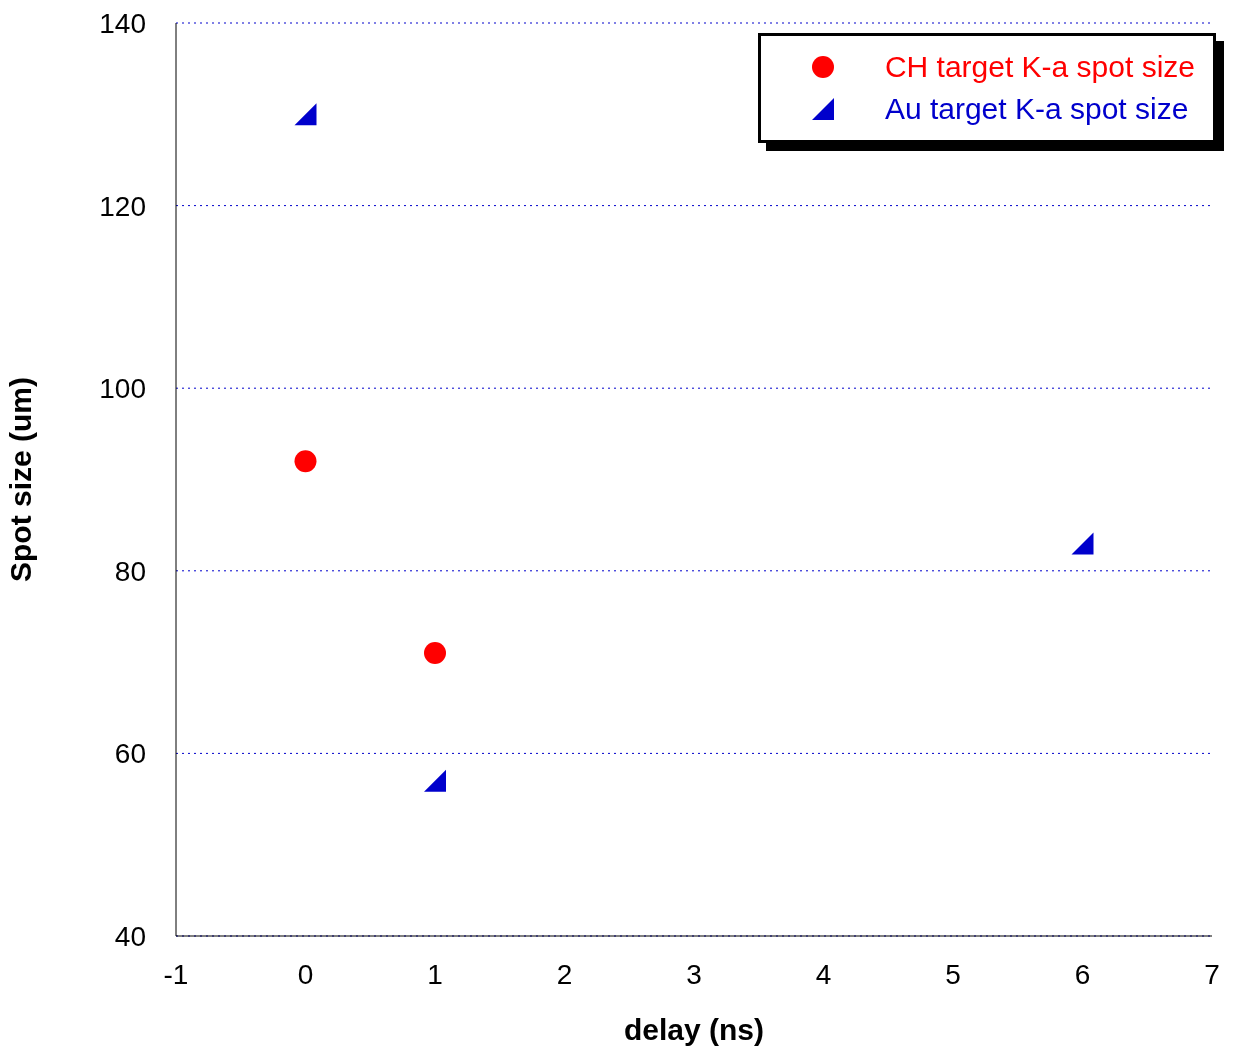 This screenshot has width=1236, height=1055. Describe the element at coordinates (122, 389) in the screenshot. I see `y-tick-label: 100` at that location.